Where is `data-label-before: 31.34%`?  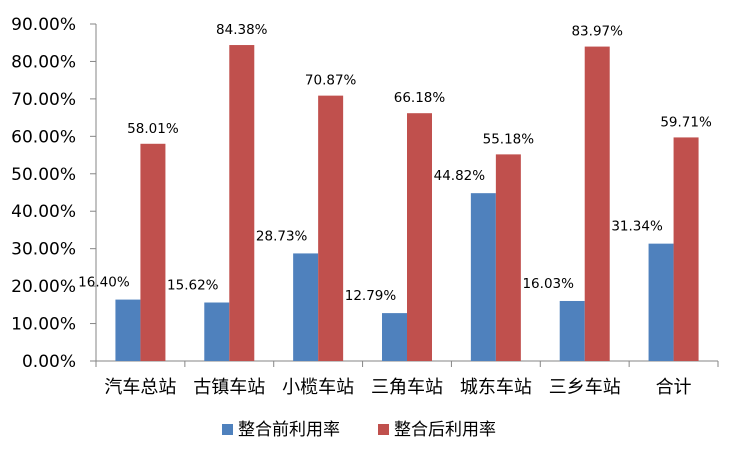 data-label-before: 31.34% is located at coordinates (637, 227).